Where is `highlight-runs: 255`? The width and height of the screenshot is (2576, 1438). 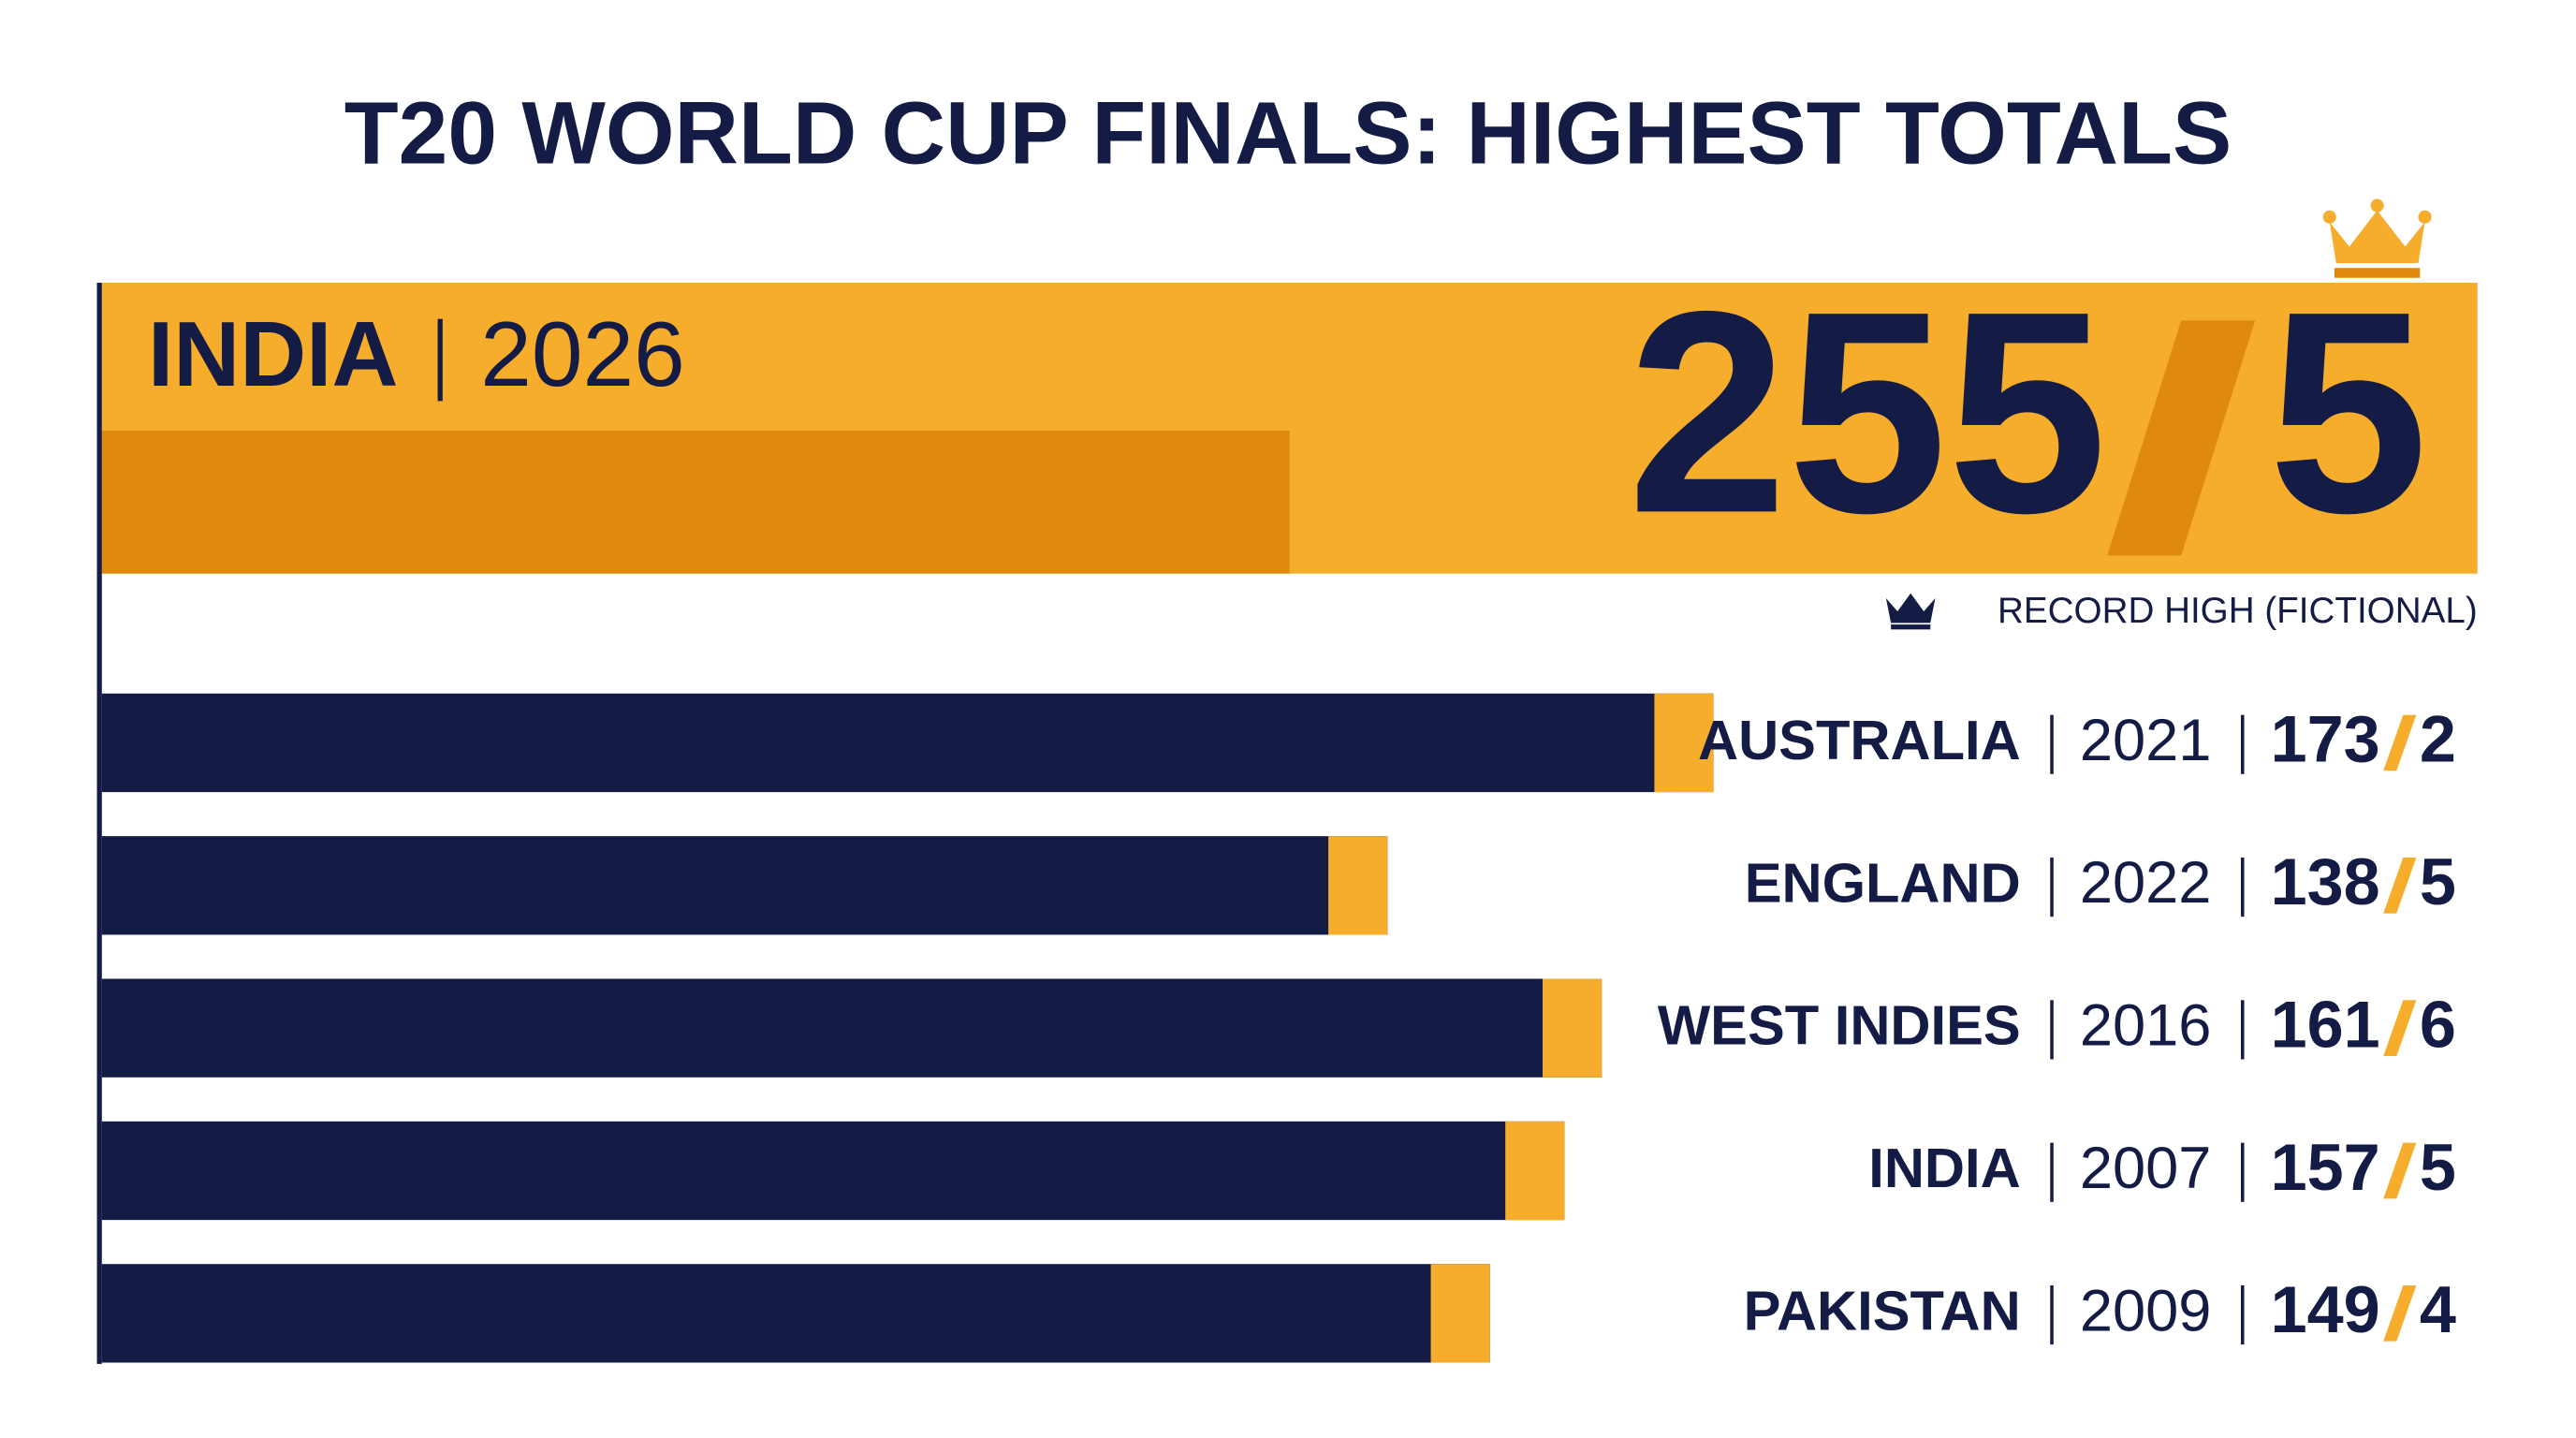 highlight-runs: 255 is located at coordinates (1867, 412).